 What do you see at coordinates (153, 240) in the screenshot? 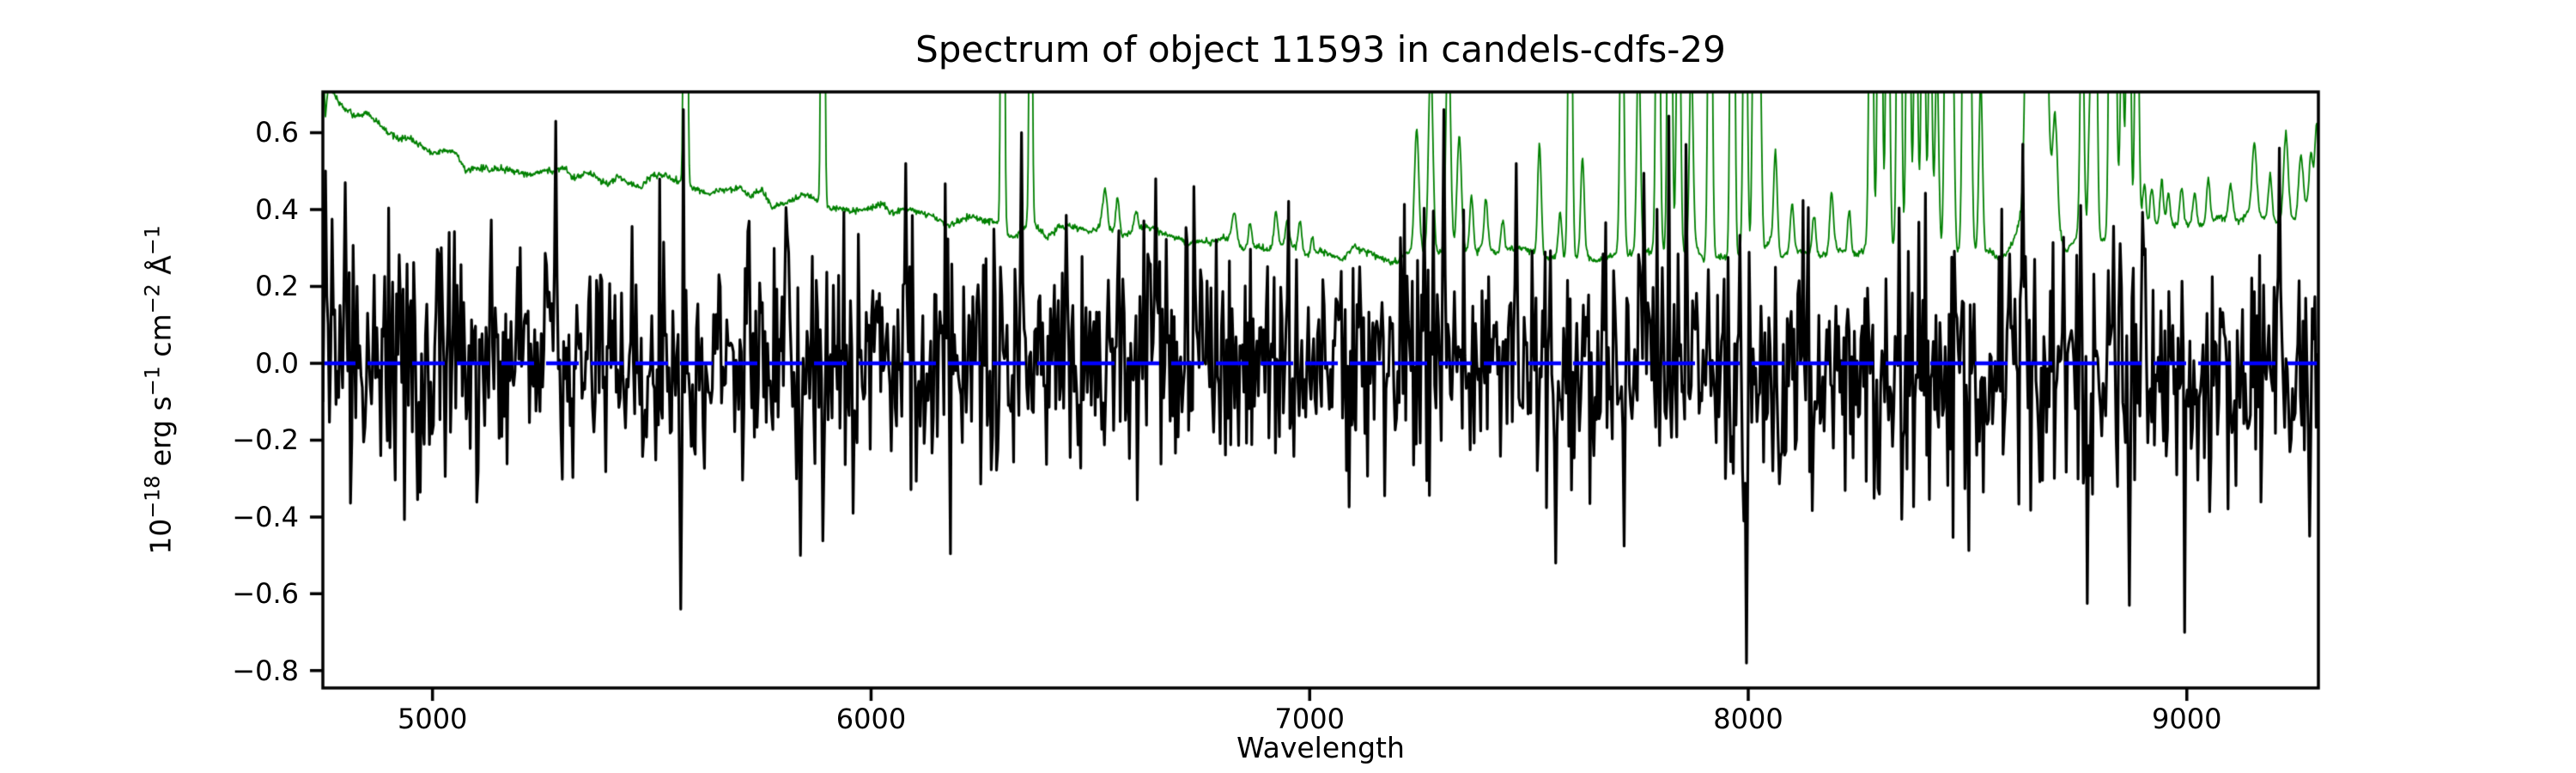
I see `ylabel-superscript: −1` at bounding box center [153, 240].